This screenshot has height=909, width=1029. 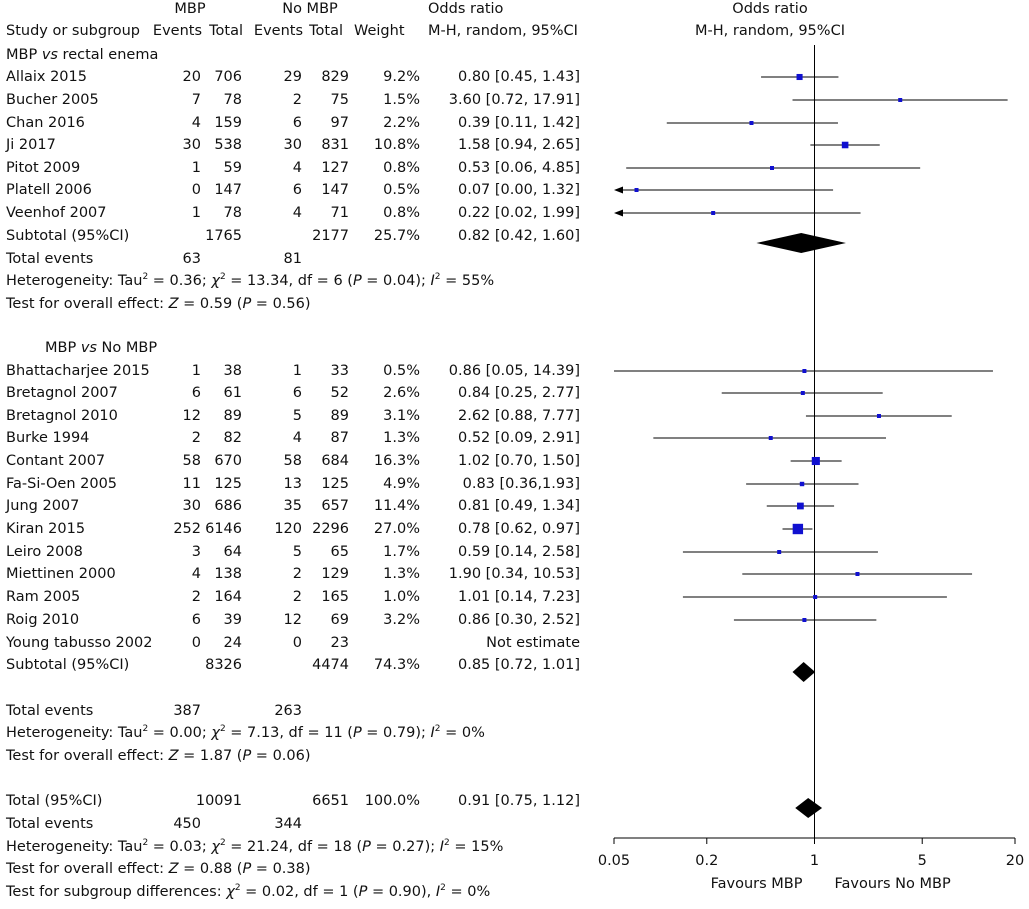 I want to click on summary-diamond, so click(x=809, y=808).